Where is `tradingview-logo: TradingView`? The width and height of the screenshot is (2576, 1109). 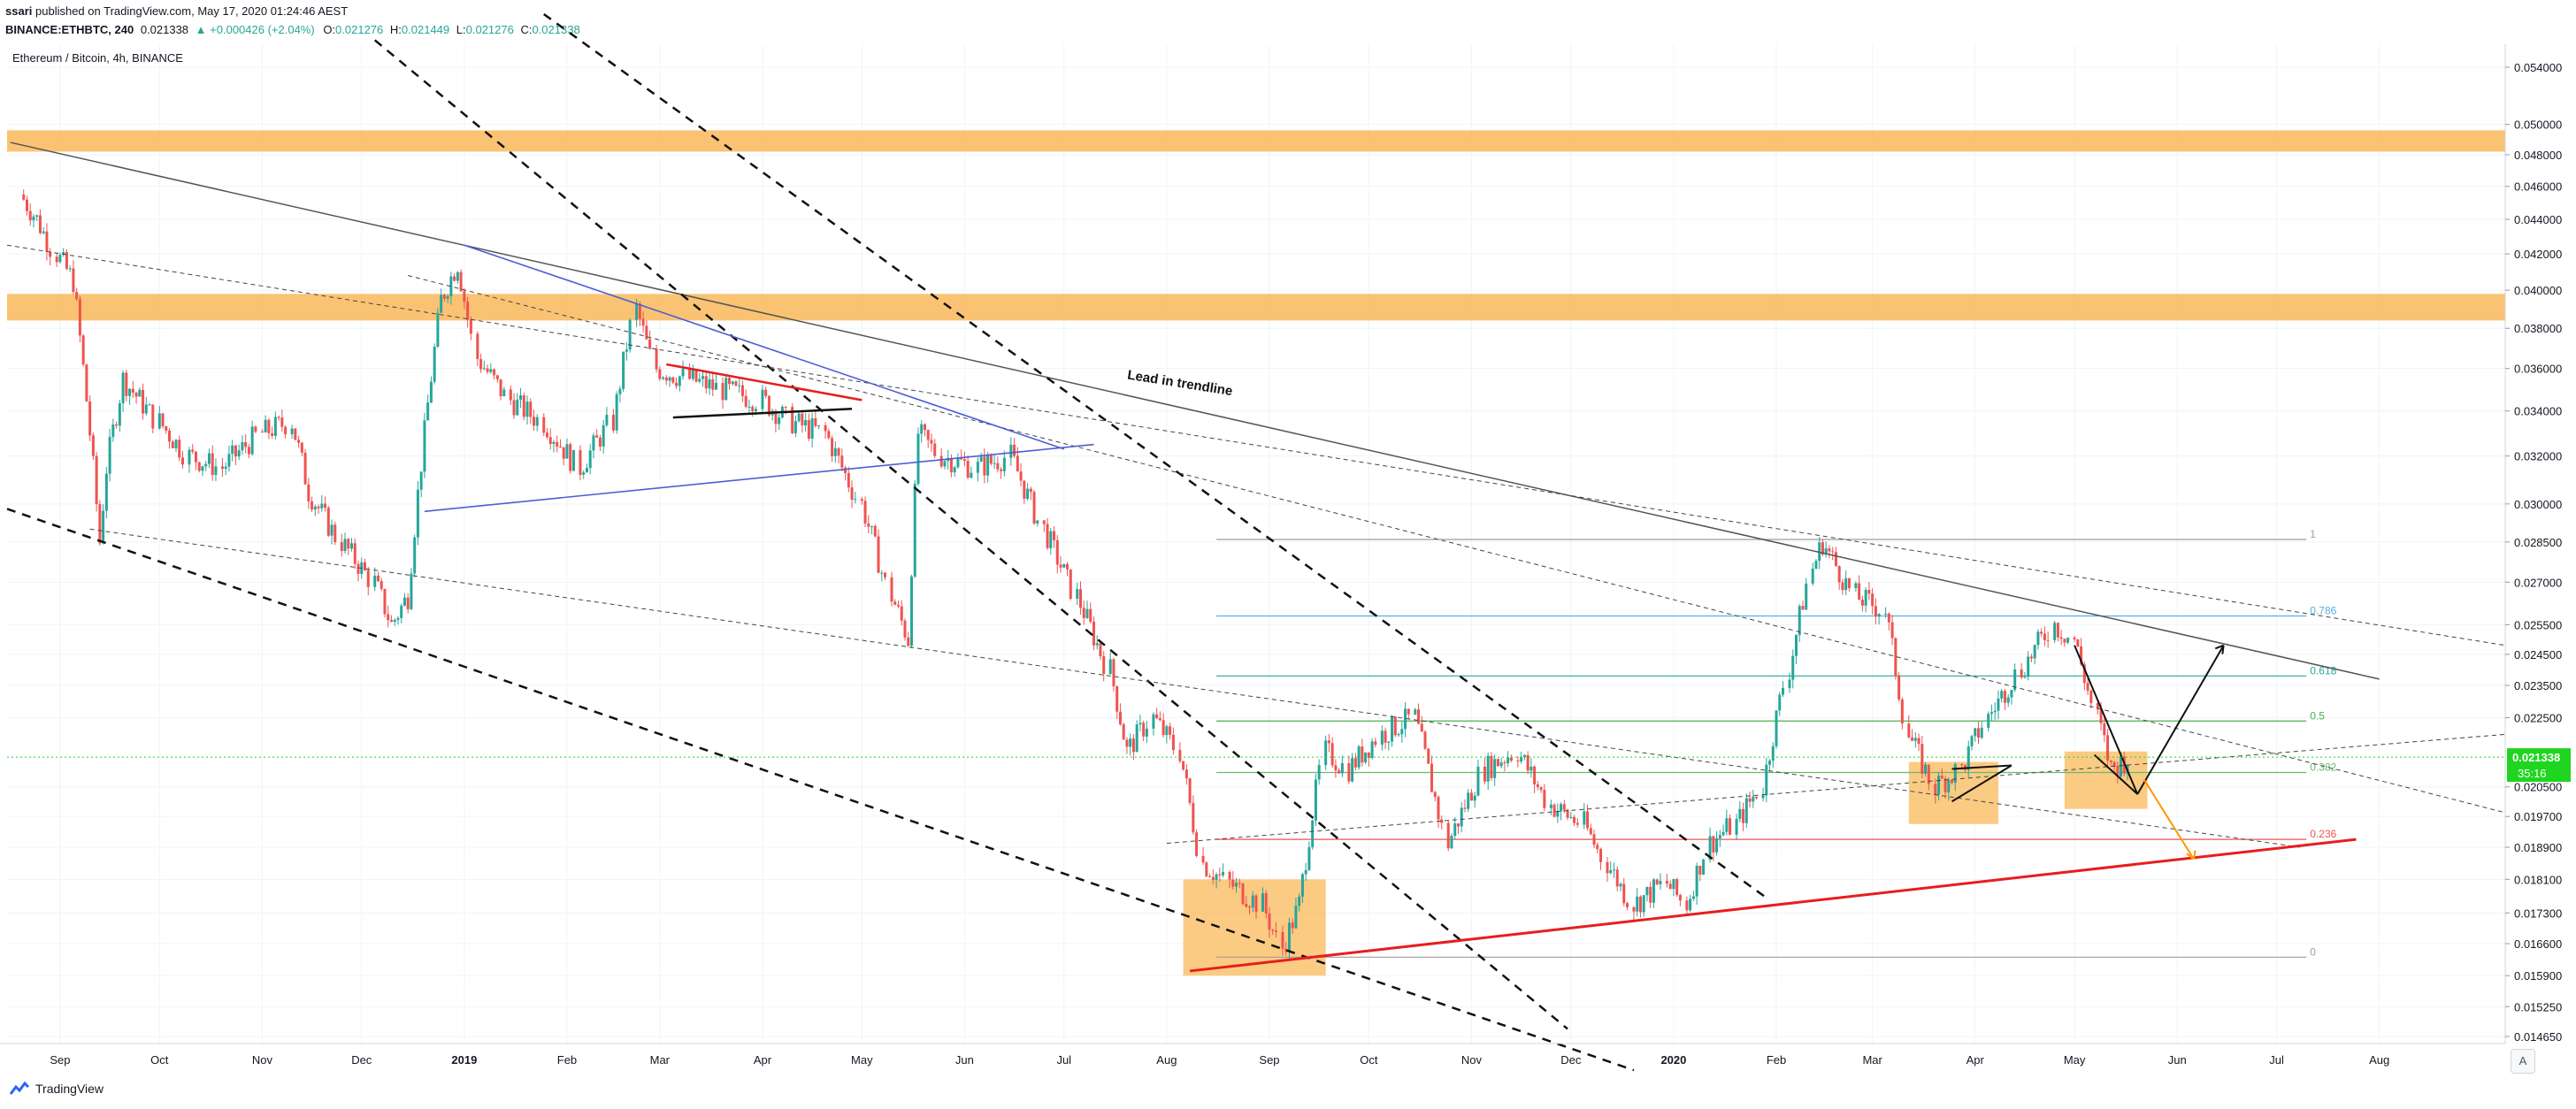
tradingview-logo: TradingView is located at coordinates (56, 1089).